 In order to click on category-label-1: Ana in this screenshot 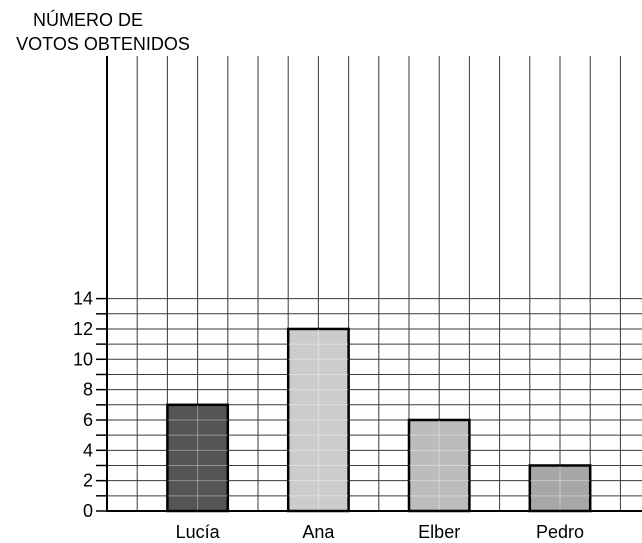, I will do `click(318, 532)`.